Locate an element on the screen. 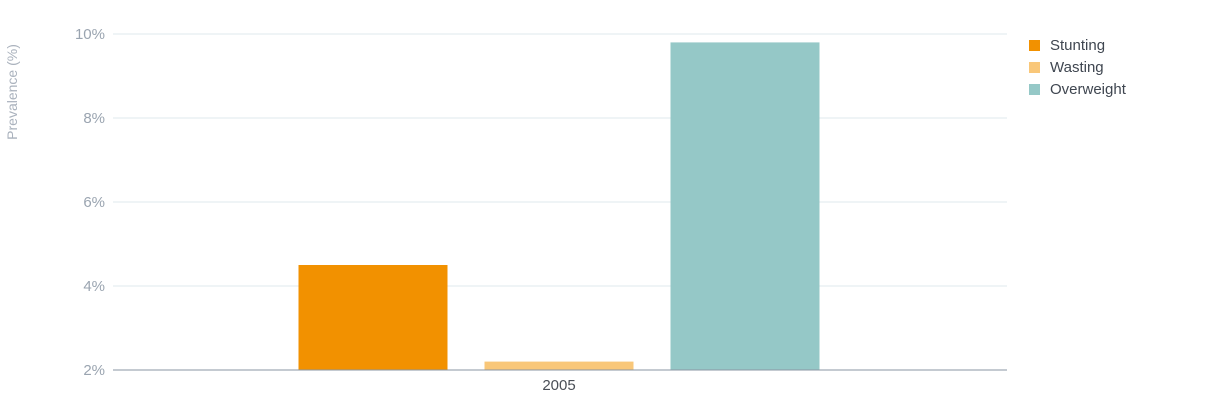 The width and height of the screenshot is (1230, 403). bar-wasting is located at coordinates (559, 365).